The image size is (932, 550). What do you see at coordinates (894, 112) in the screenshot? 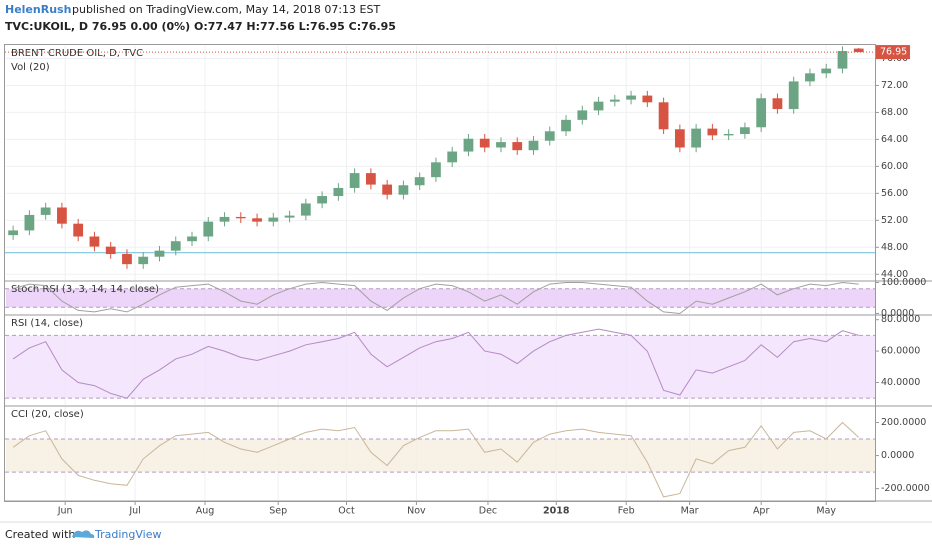
I see `y-tick-label: 68.00` at bounding box center [894, 112].